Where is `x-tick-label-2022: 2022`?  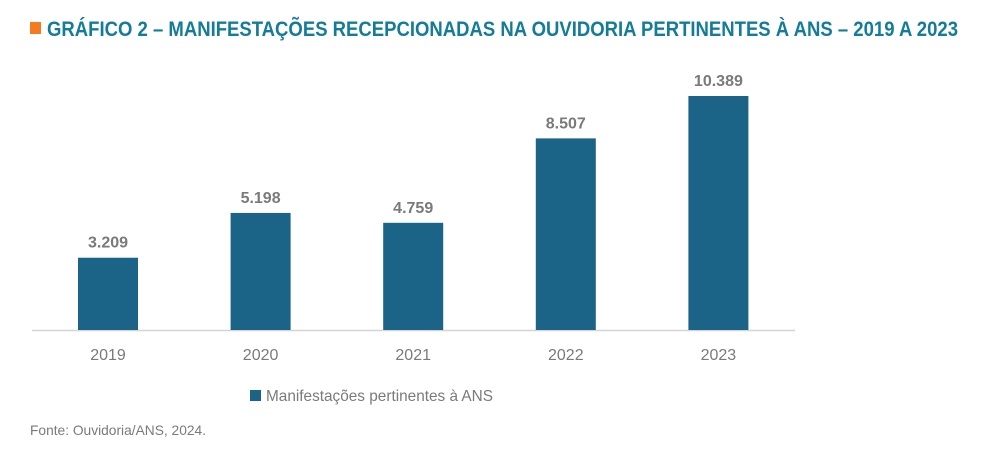 x-tick-label-2022: 2022 is located at coordinates (566, 355).